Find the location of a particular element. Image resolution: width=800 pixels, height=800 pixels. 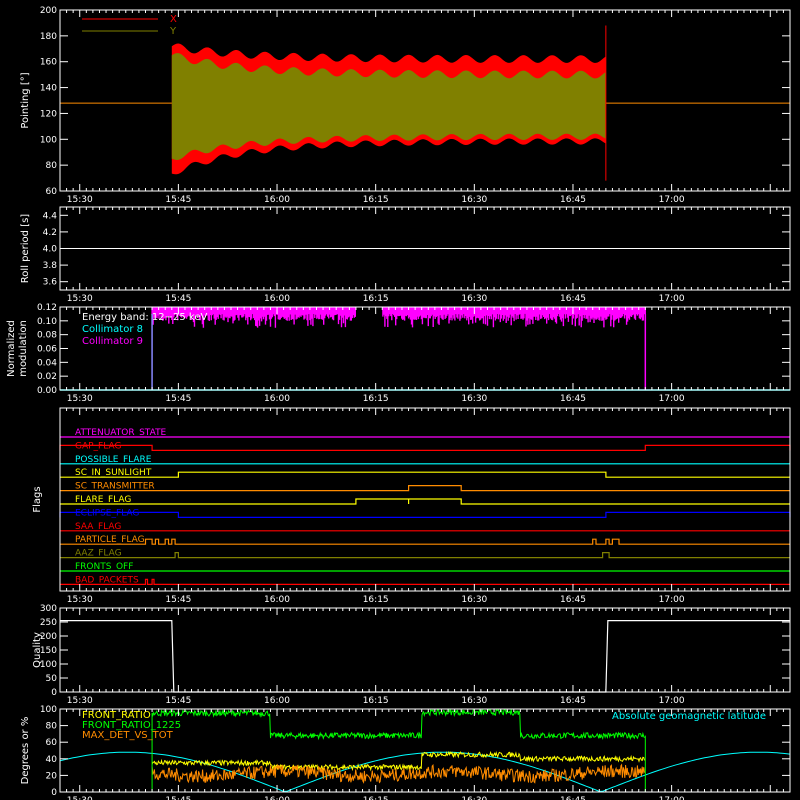

flag-label-saa-flag: SAA_FLAG is located at coordinates (98, 527).